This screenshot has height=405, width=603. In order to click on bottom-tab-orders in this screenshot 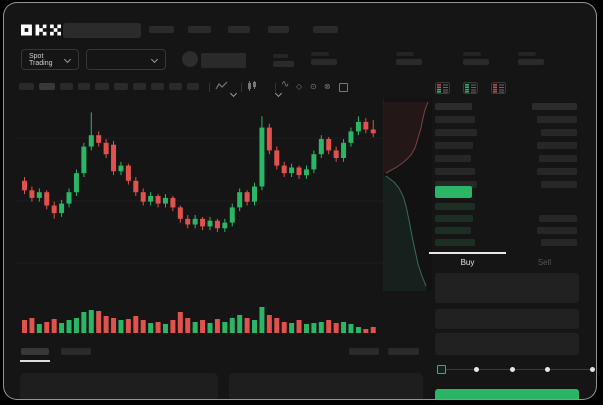, I will do `click(35, 351)`.